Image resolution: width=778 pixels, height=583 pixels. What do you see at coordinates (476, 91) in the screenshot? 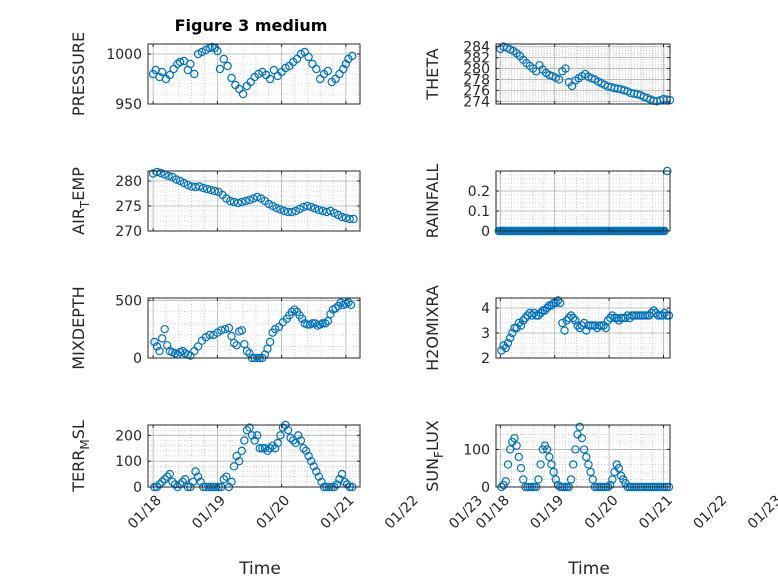
I see `y-tick-label: 276` at bounding box center [476, 91].